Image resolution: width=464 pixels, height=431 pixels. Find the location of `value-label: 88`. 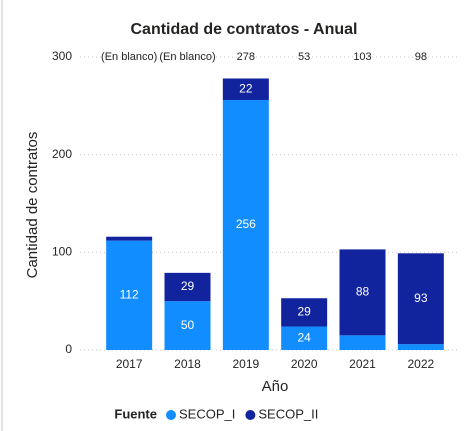

value-label: 88 is located at coordinates (363, 292).